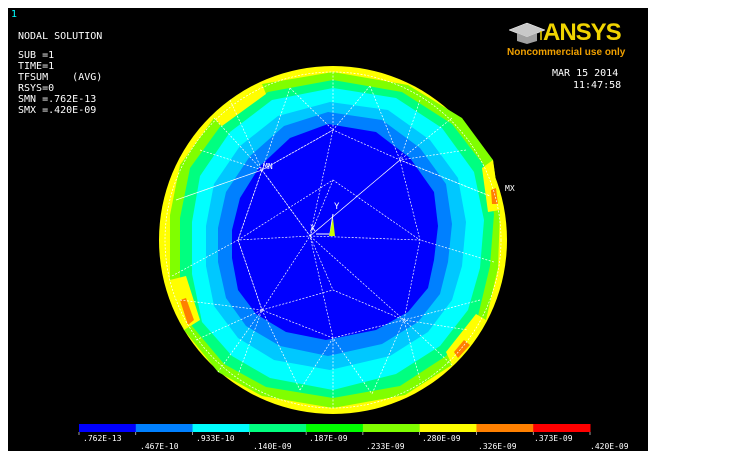 This screenshot has height=461, width=754. Describe the element at coordinates (325, 224) in the screenshot. I see `coordinate-triad` at that location.